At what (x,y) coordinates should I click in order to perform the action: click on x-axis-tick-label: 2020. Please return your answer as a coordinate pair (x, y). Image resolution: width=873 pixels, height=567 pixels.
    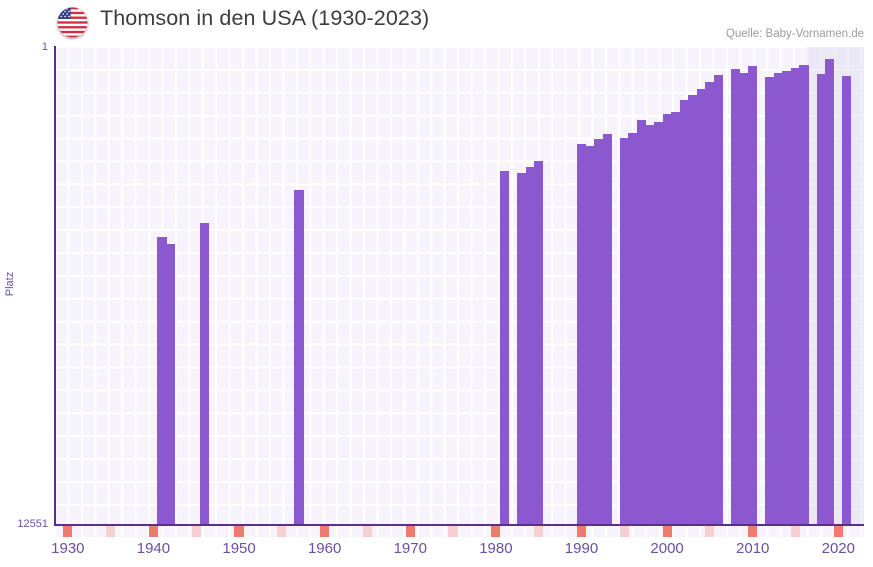
    Looking at the image, I should click on (838, 548).